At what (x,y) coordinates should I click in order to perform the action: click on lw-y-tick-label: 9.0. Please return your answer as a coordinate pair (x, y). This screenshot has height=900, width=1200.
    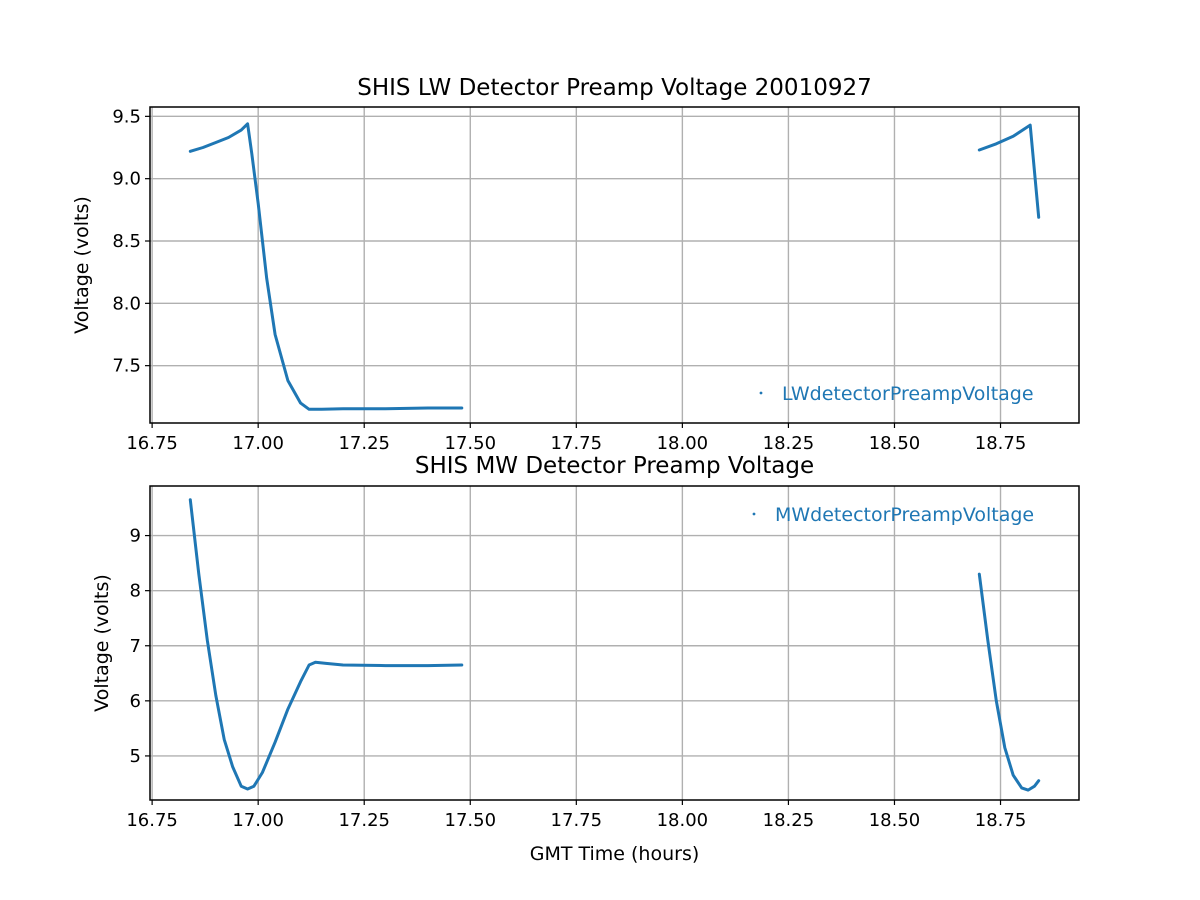
    Looking at the image, I should click on (126, 179).